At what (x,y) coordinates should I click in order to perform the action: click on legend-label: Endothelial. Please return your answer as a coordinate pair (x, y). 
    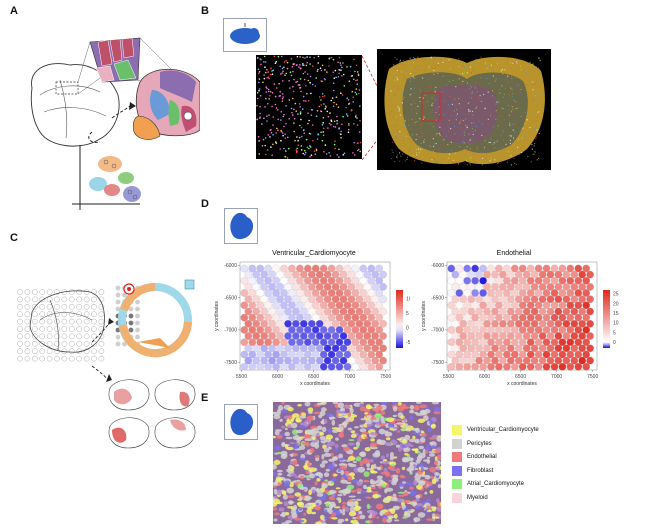
    Looking at the image, I should click on (482, 457).